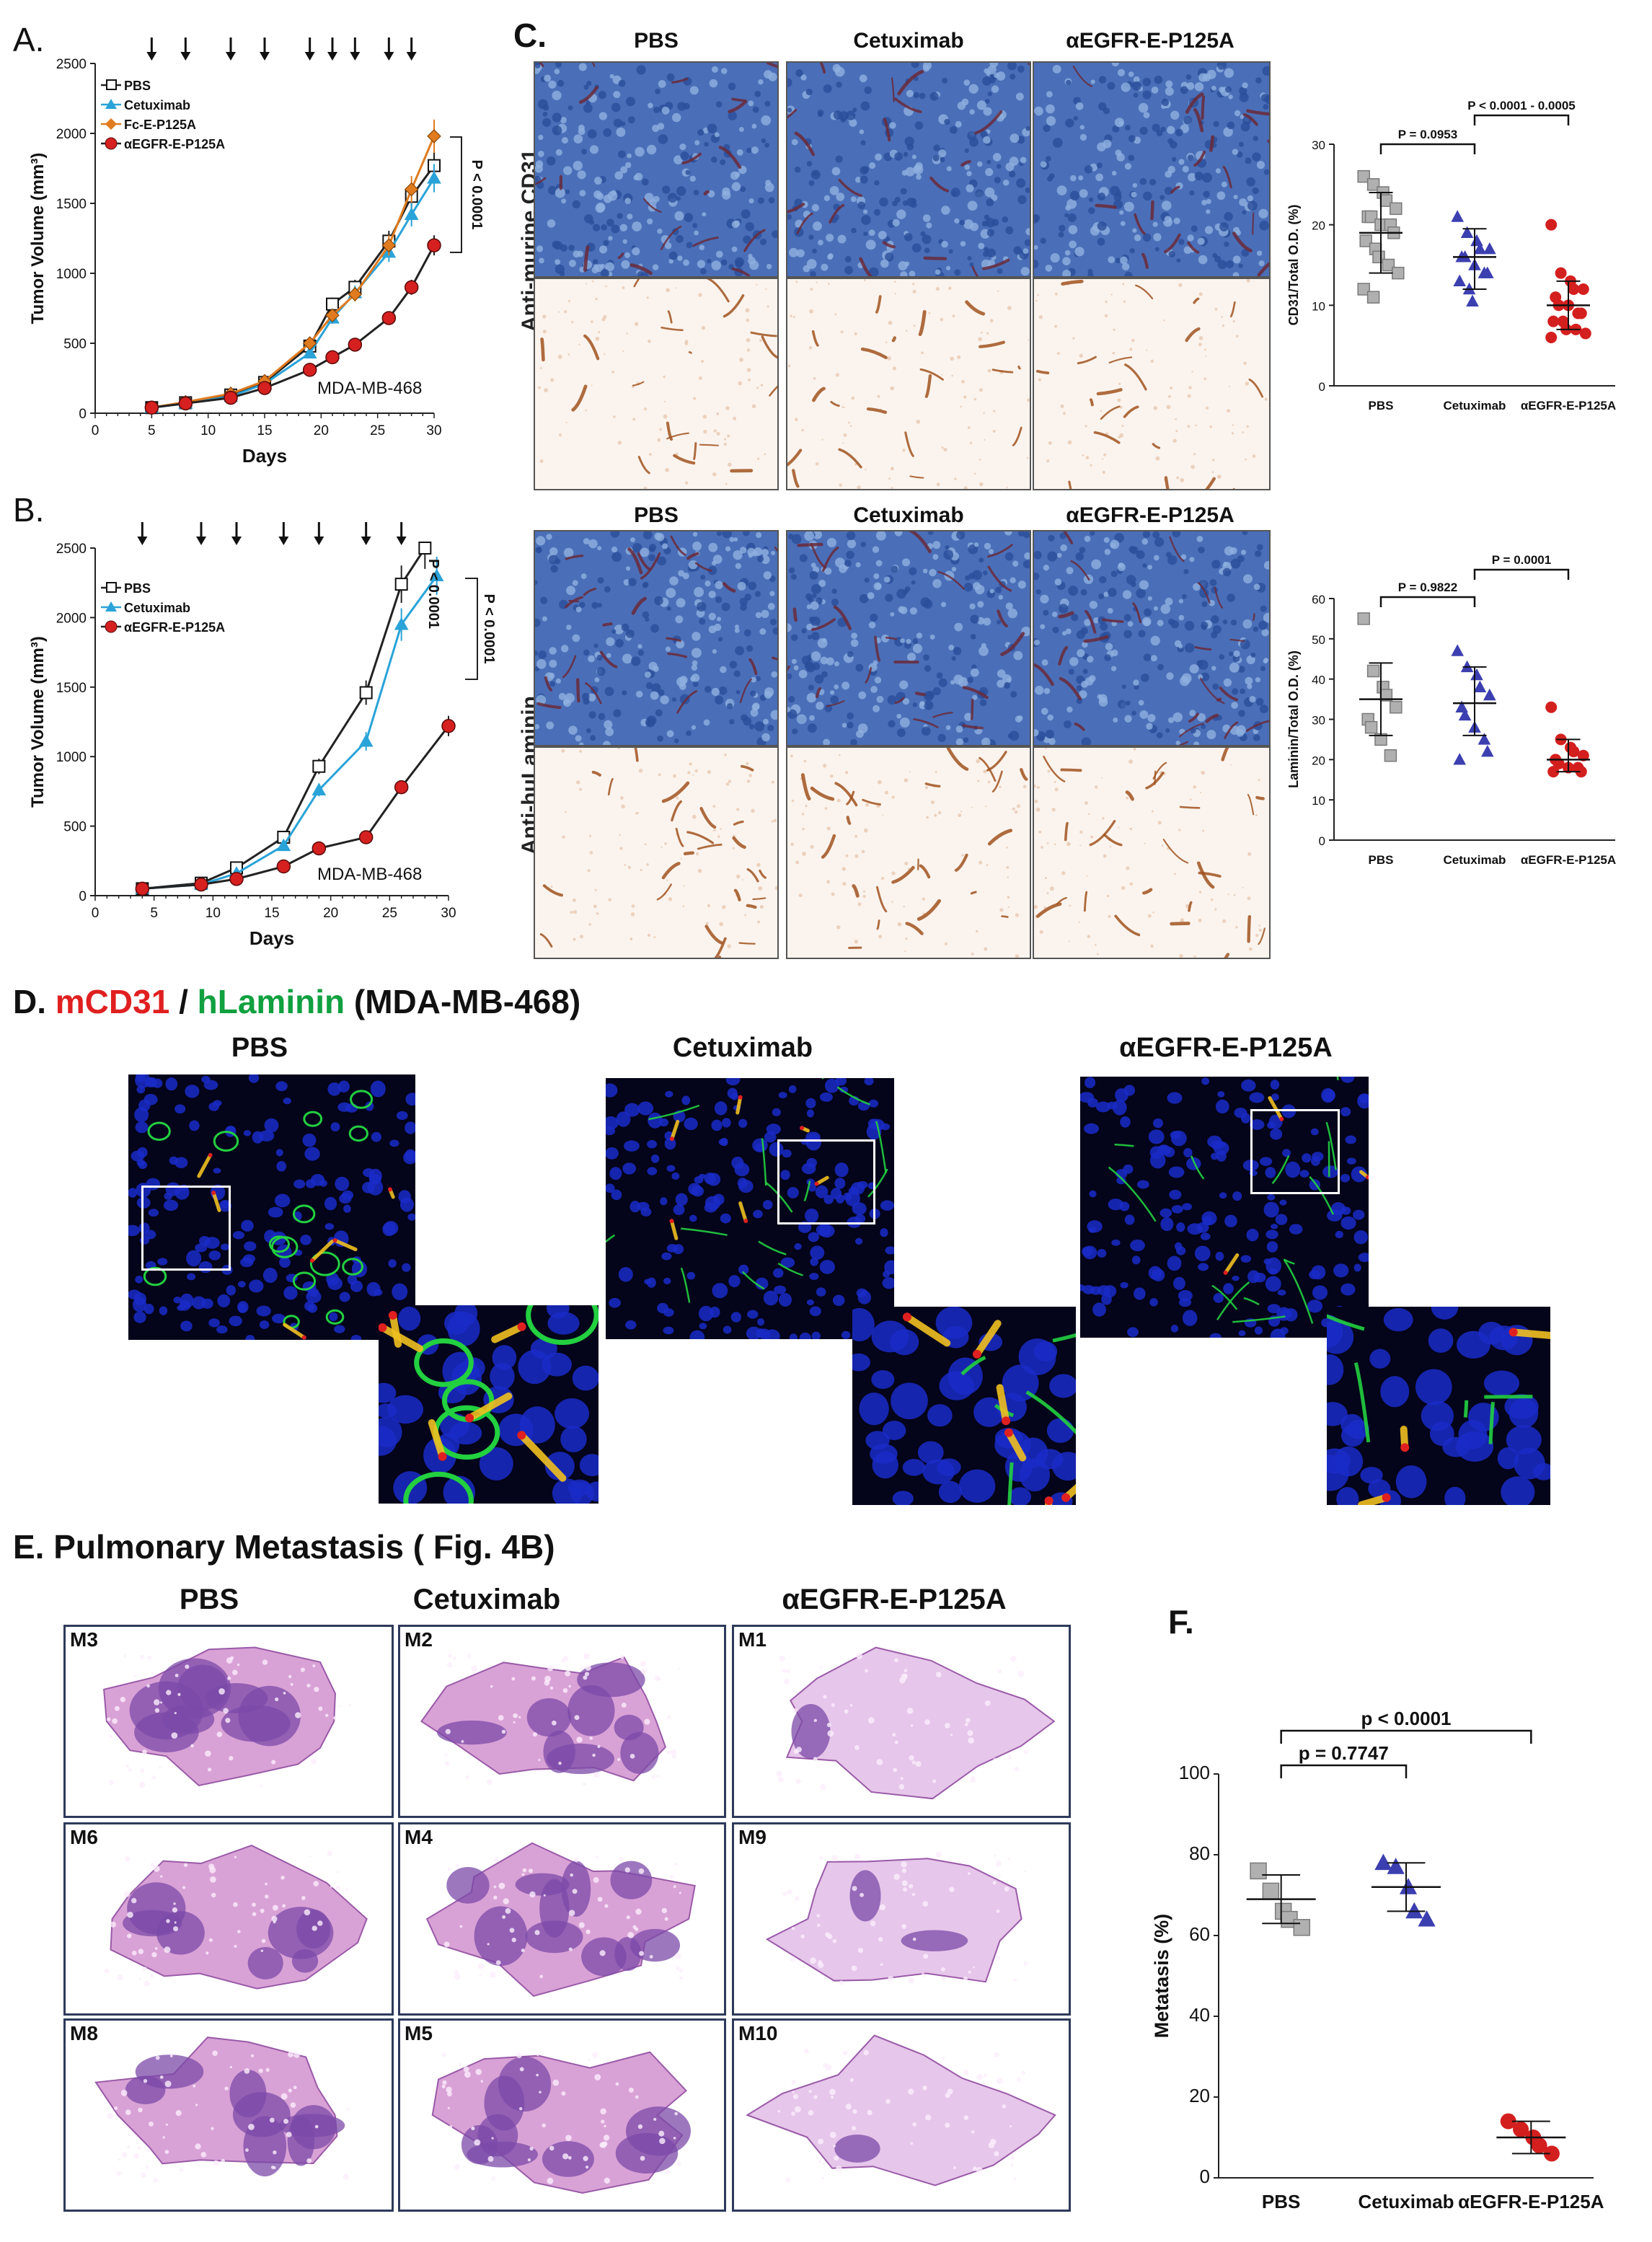 This screenshot has height=2242, width=1652. I want to click on pvalue-label: P < 0.0001, so click(477, 195).